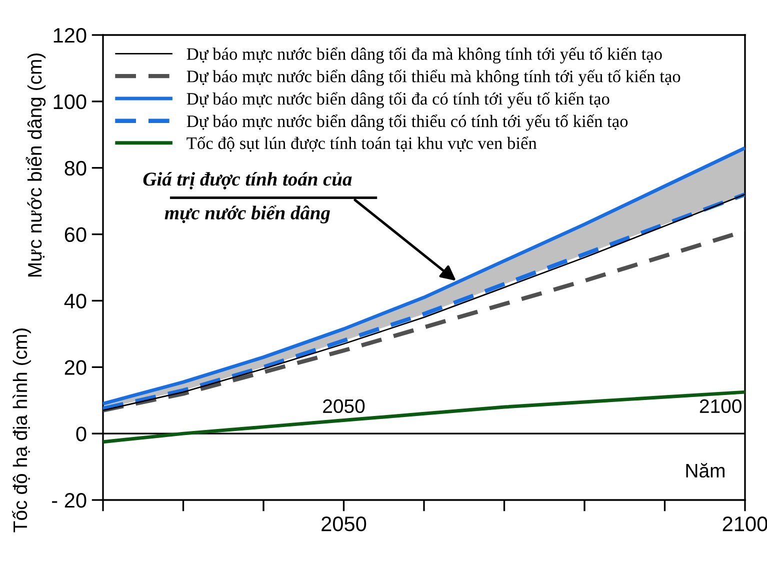  I want to click on legend-label: Dự báo mực nước biển dâng tối thiểu có tính tới yếu tố kiến tạo, so click(407, 122).